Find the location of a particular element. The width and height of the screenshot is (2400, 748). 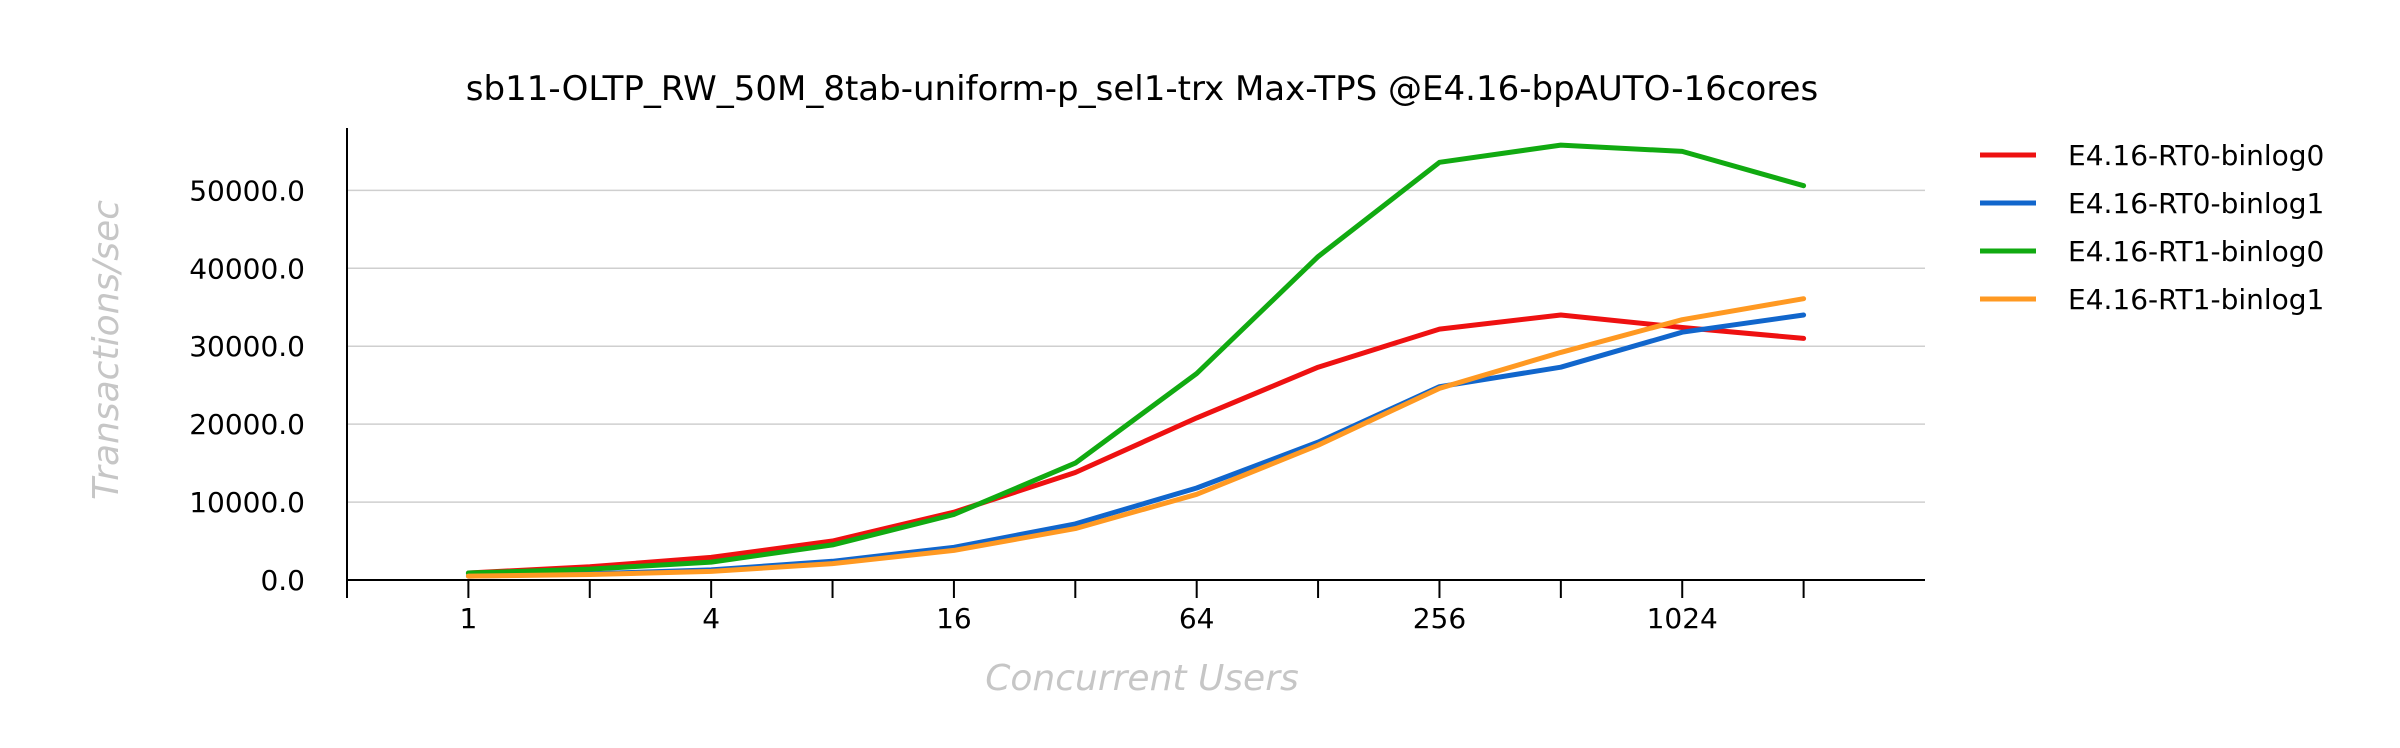

x-tick-label: 256 is located at coordinates (1439, 618).